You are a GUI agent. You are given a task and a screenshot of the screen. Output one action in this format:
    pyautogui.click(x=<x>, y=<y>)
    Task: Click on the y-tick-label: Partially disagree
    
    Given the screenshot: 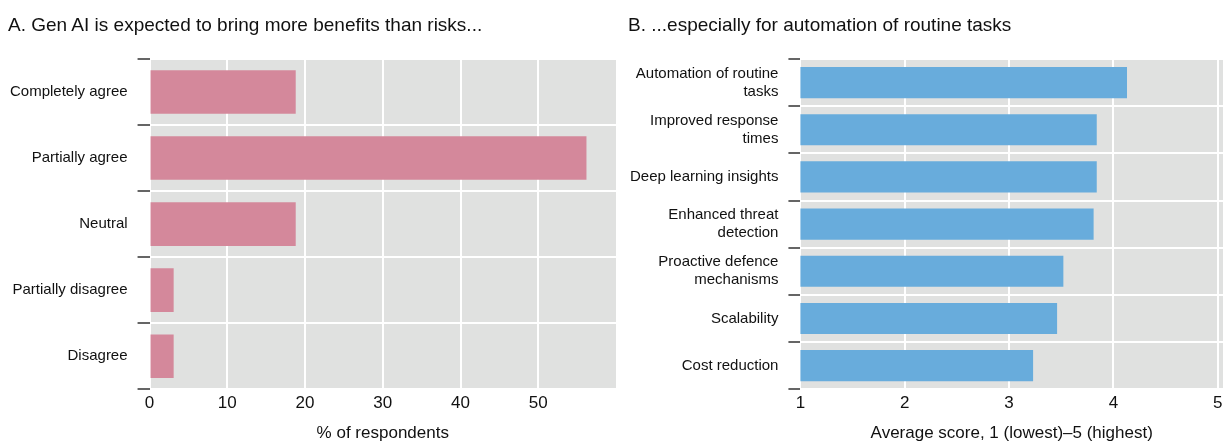 What is the action you would take?
    pyautogui.click(x=70, y=289)
    